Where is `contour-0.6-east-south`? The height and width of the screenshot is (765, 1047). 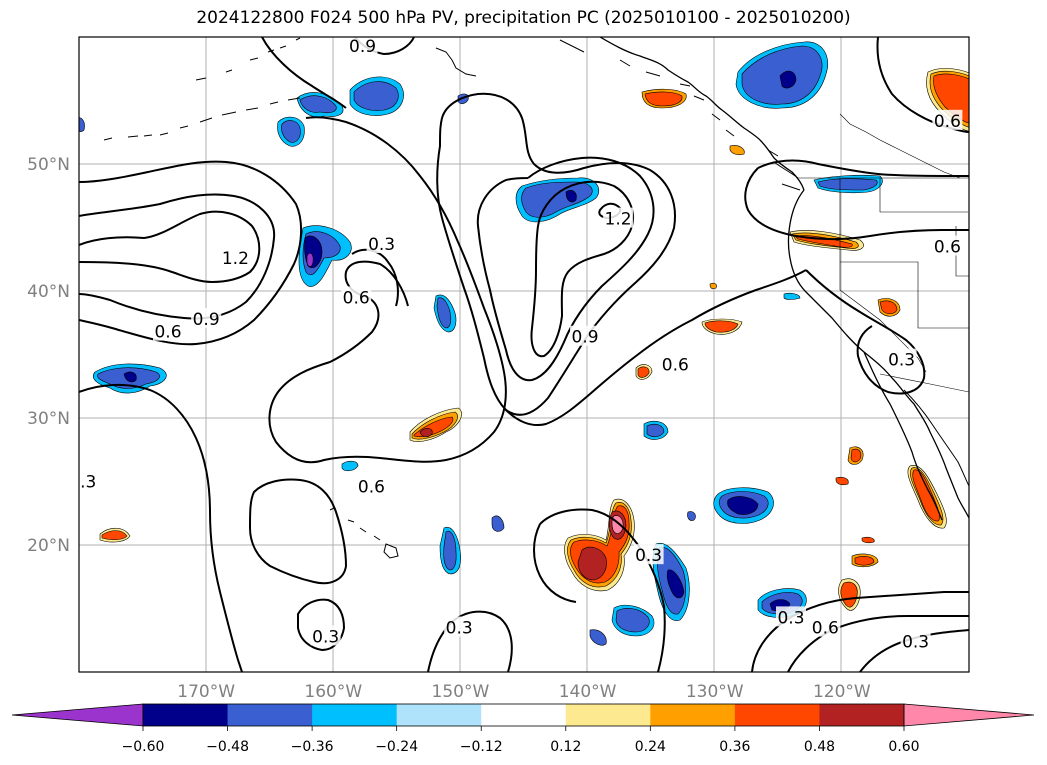
contour-0.6-east-south is located at coordinates (878, 643).